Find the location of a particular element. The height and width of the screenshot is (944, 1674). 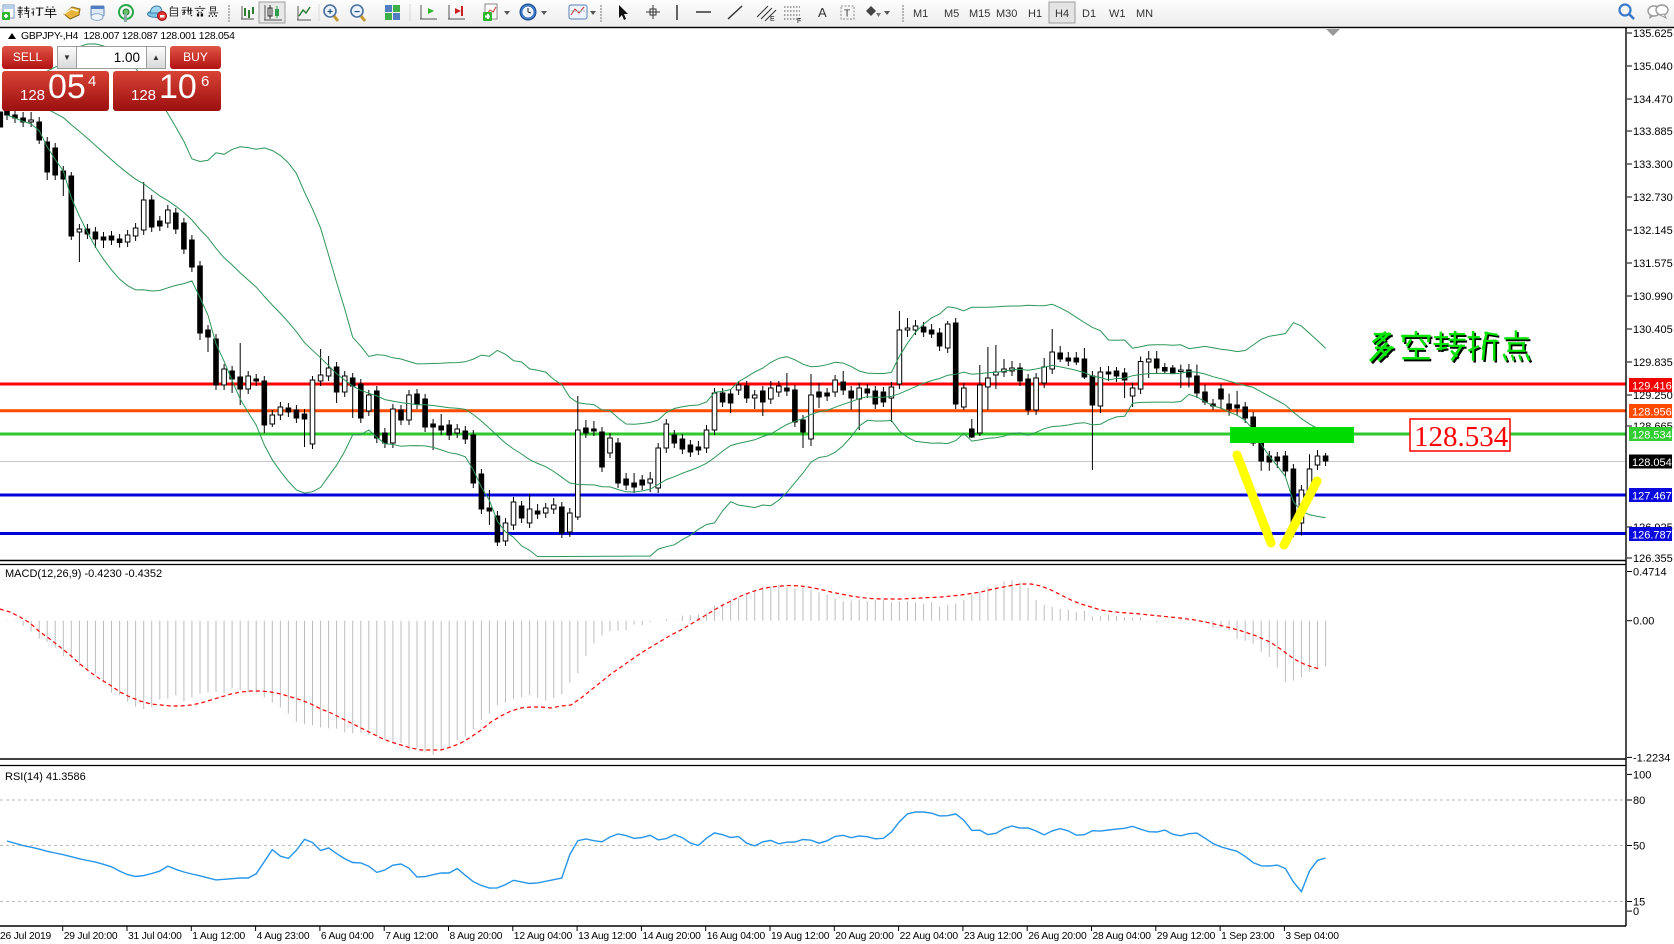

svg-text: 132.145 is located at coordinates (1653, 231).